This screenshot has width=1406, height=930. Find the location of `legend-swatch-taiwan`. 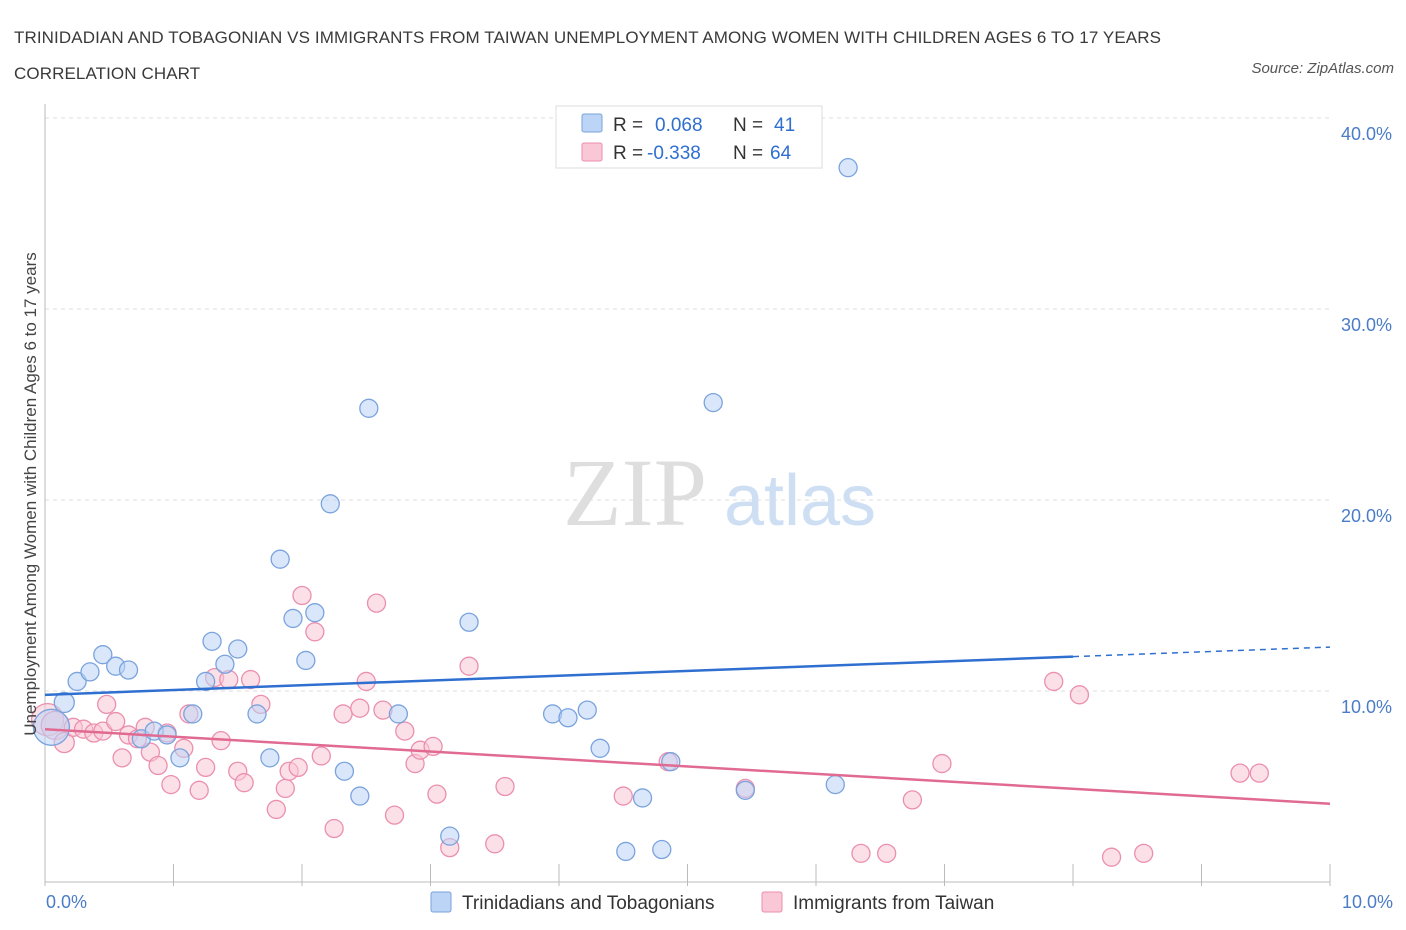

legend-swatch-taiwan is located at coordinates (772, 902).